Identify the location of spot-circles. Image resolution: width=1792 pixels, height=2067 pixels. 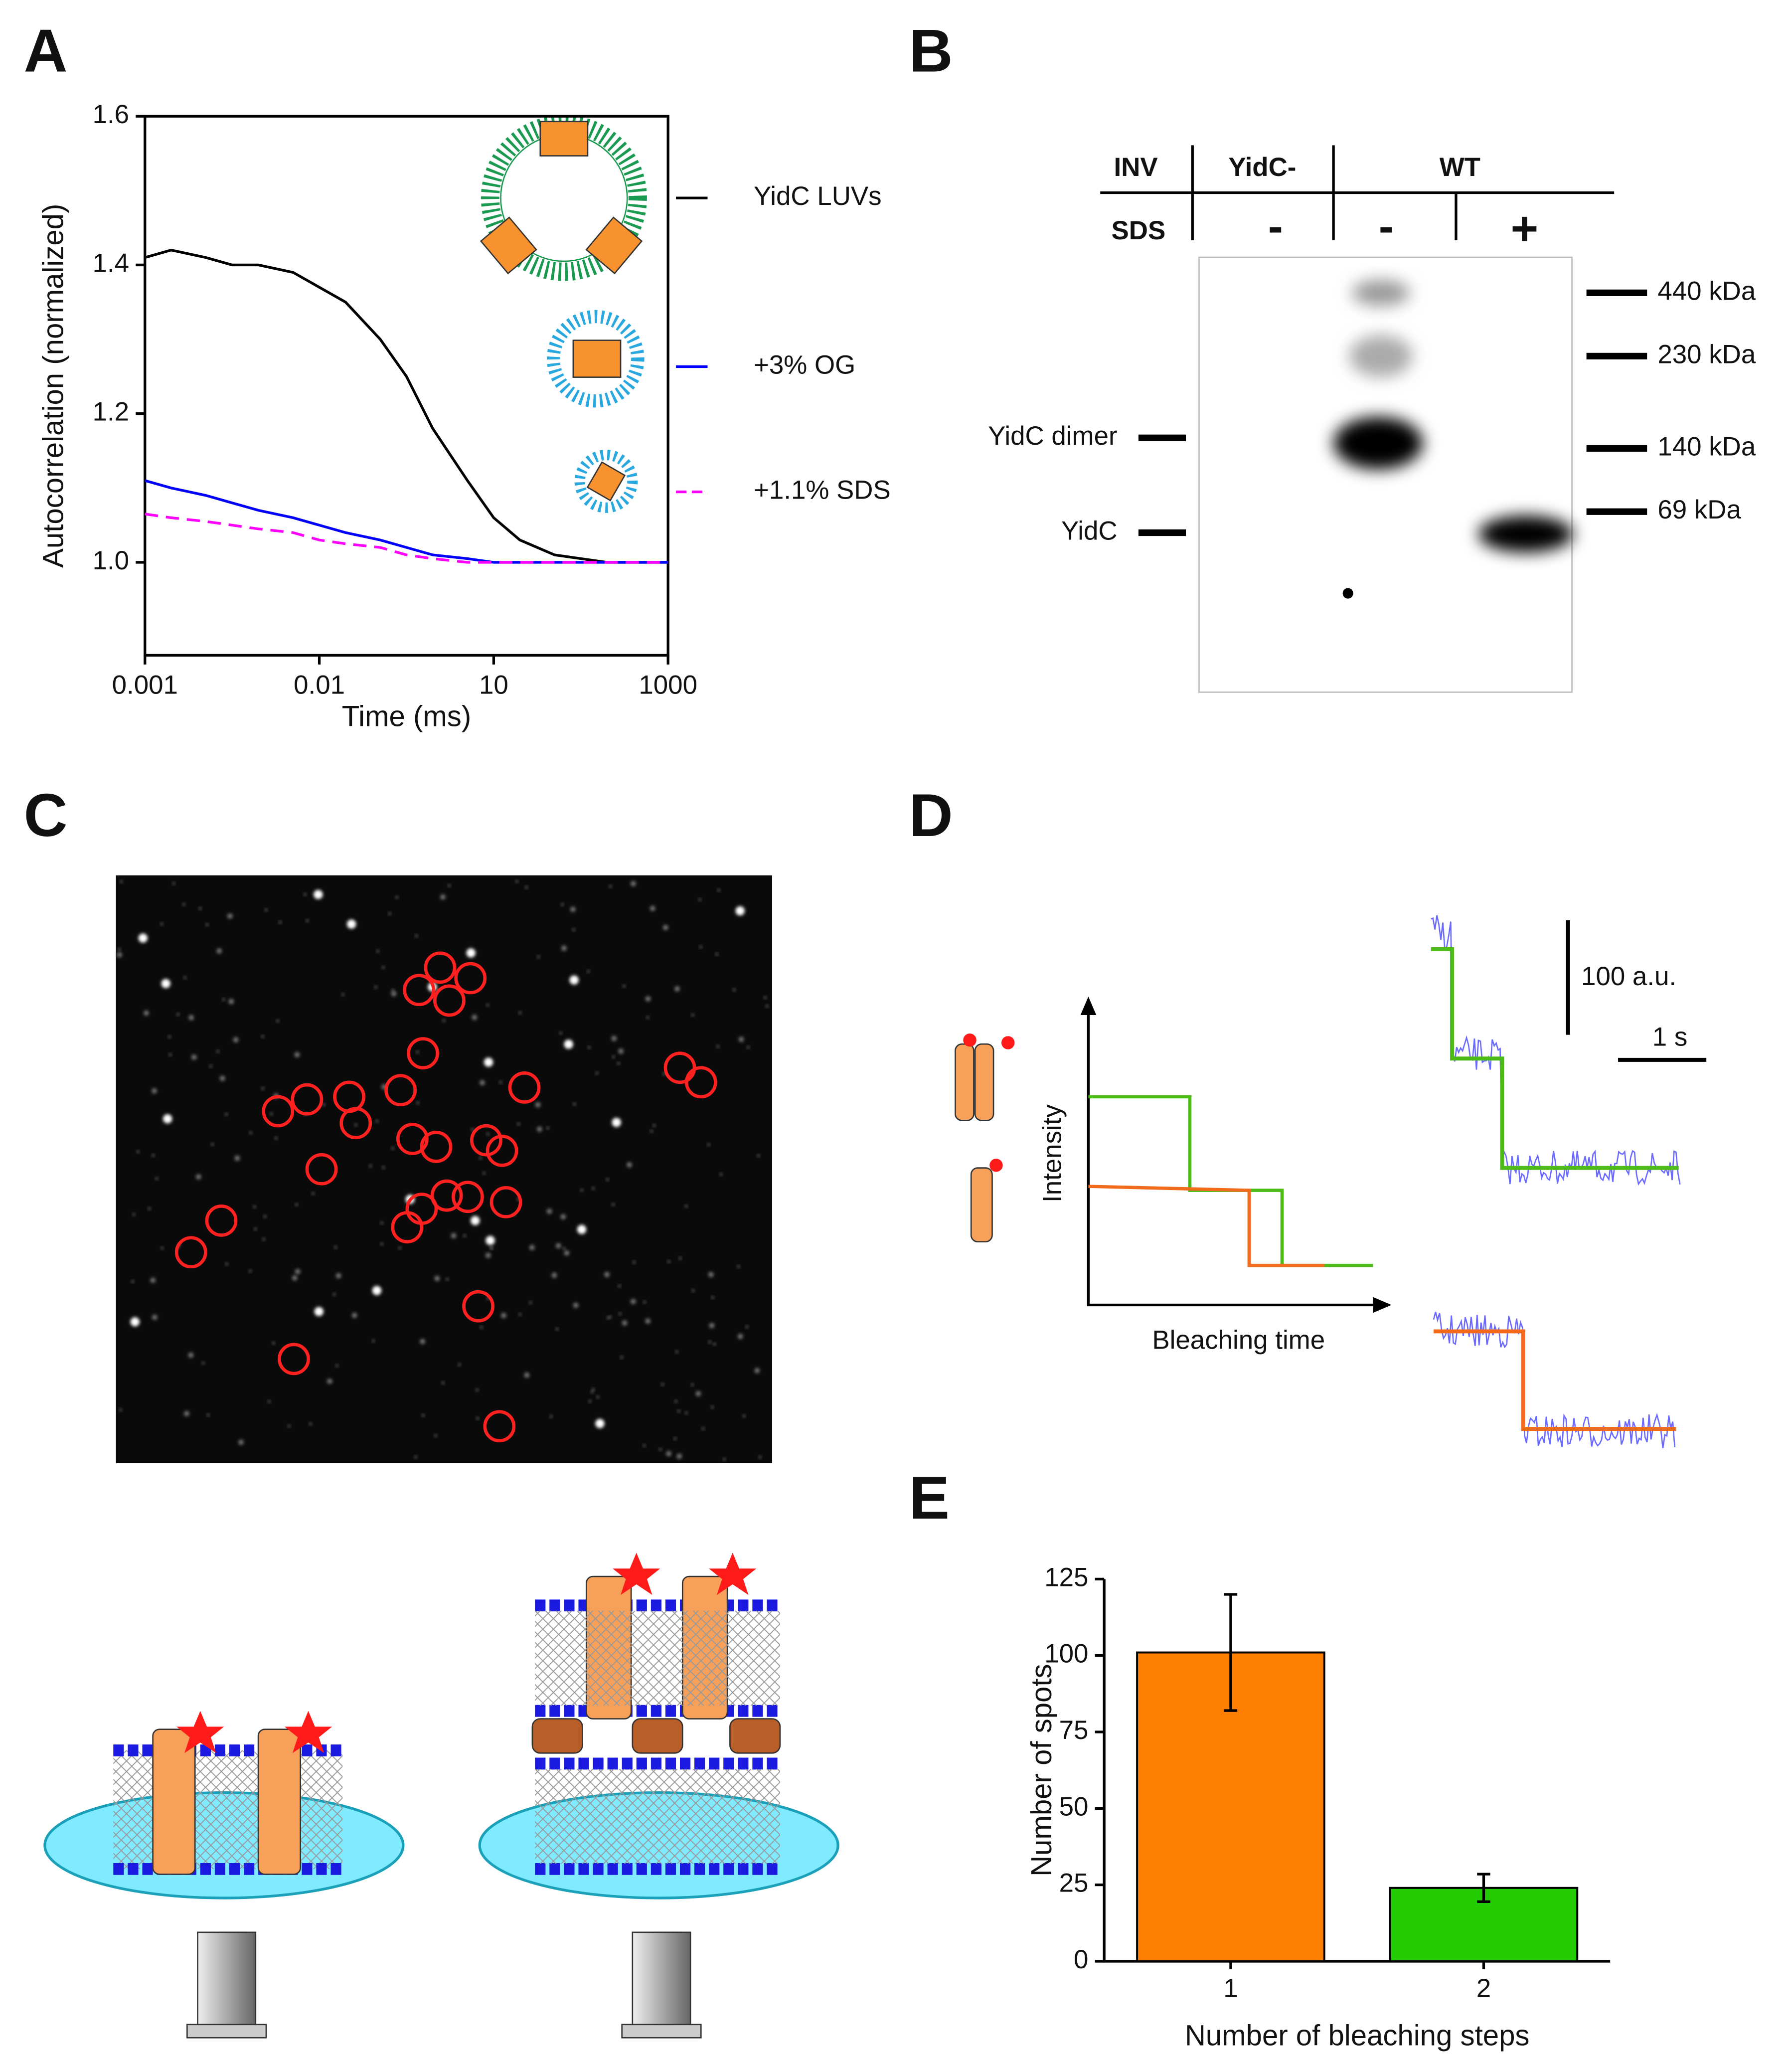
(445, 1197).